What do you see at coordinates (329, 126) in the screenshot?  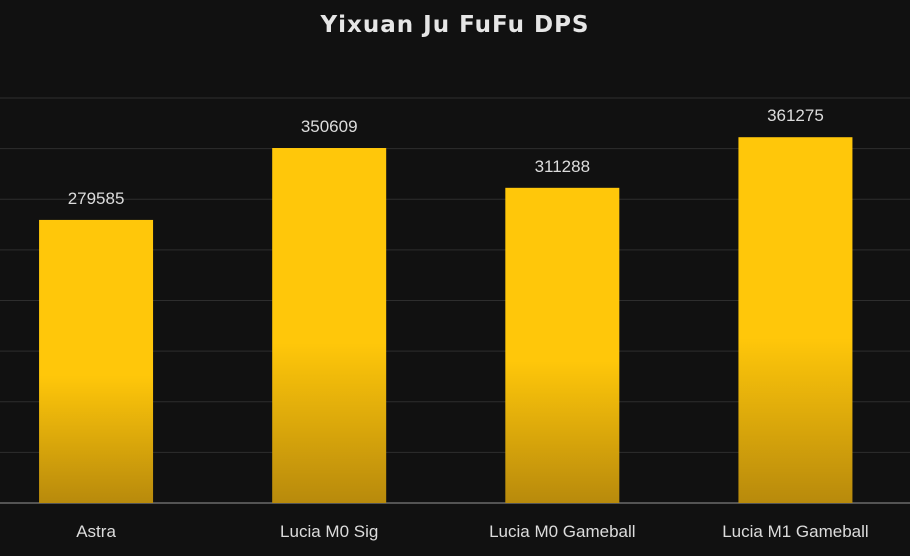 I see `data-label: 350609` at bounding box center [329, 126].